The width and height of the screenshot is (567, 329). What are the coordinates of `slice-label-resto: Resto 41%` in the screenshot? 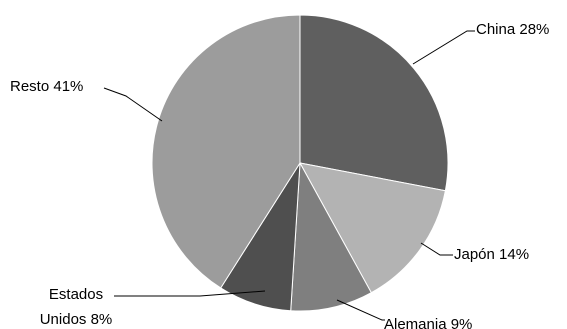 It's located at (46, 86).